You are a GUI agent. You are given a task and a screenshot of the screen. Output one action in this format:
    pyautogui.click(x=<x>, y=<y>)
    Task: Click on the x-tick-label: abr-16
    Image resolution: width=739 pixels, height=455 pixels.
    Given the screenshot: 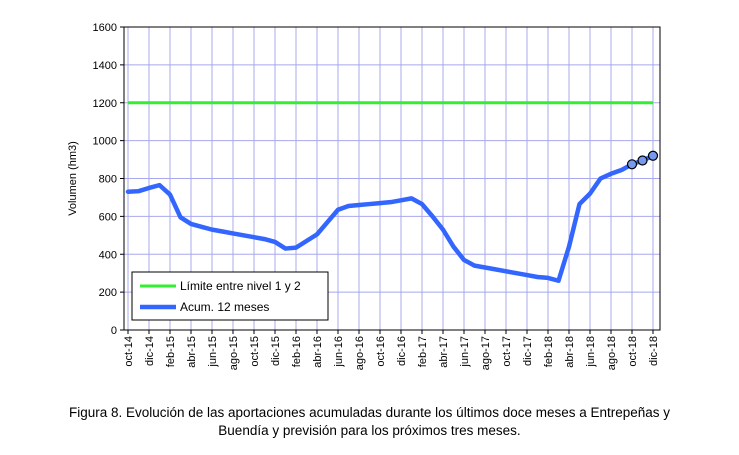 What is the action you would take?
    pyautogui.click(x=318, y=352)
    